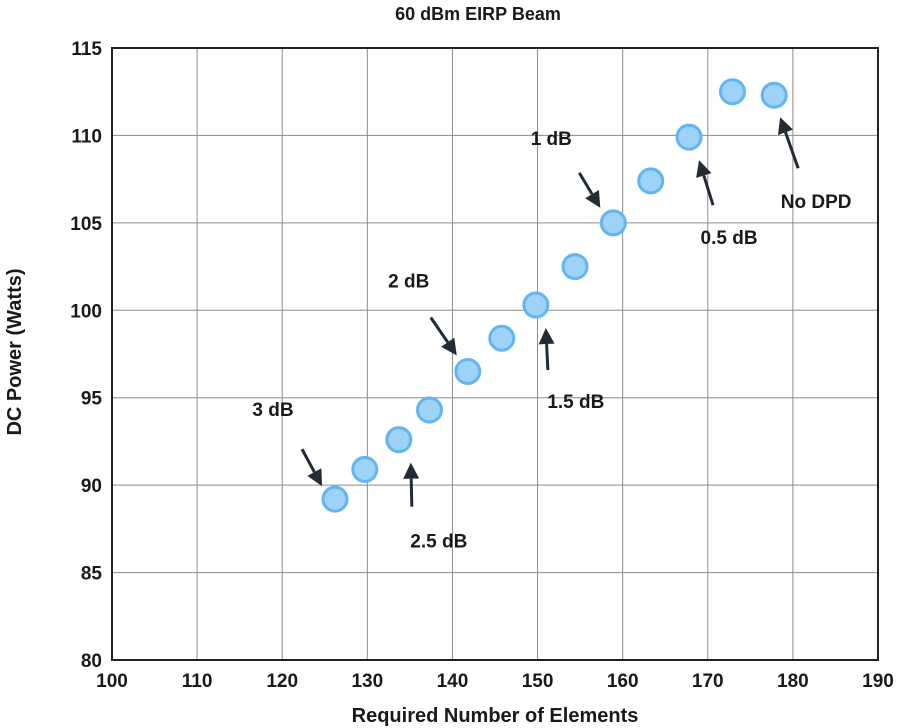 The width and height of the screenshot is (900, 728). I want to click on x-tick-label: 150, so click(538, 681).